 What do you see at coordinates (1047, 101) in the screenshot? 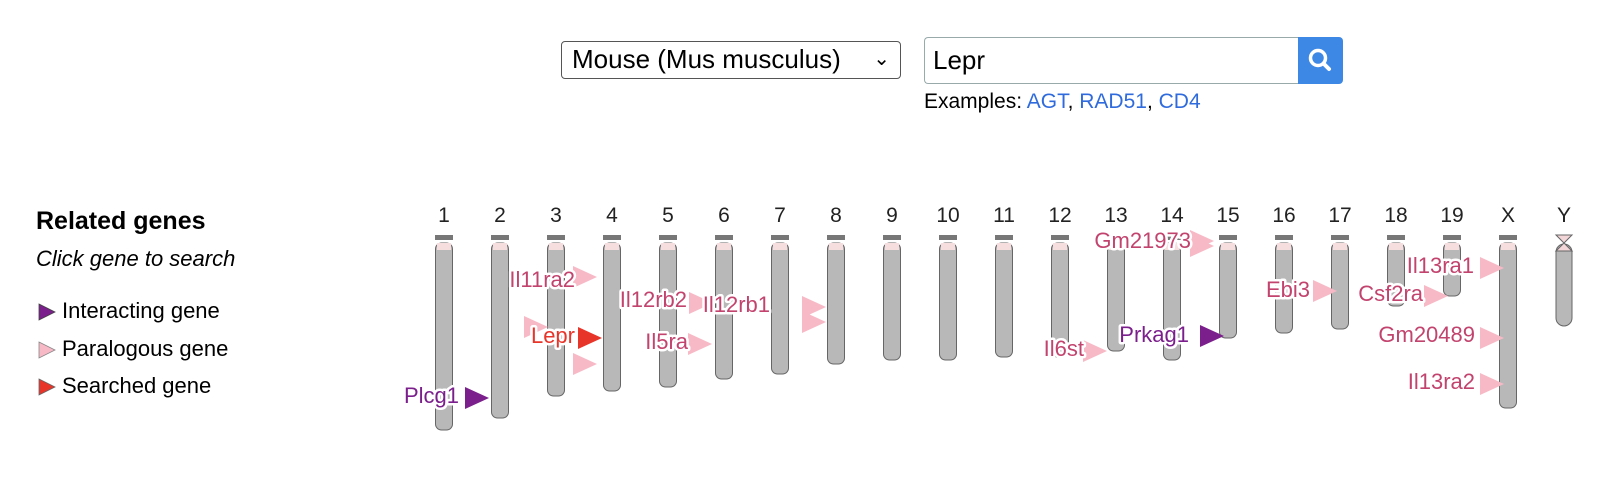
I see `example-link-agt: AGT` at bounding box center [1047, 101].